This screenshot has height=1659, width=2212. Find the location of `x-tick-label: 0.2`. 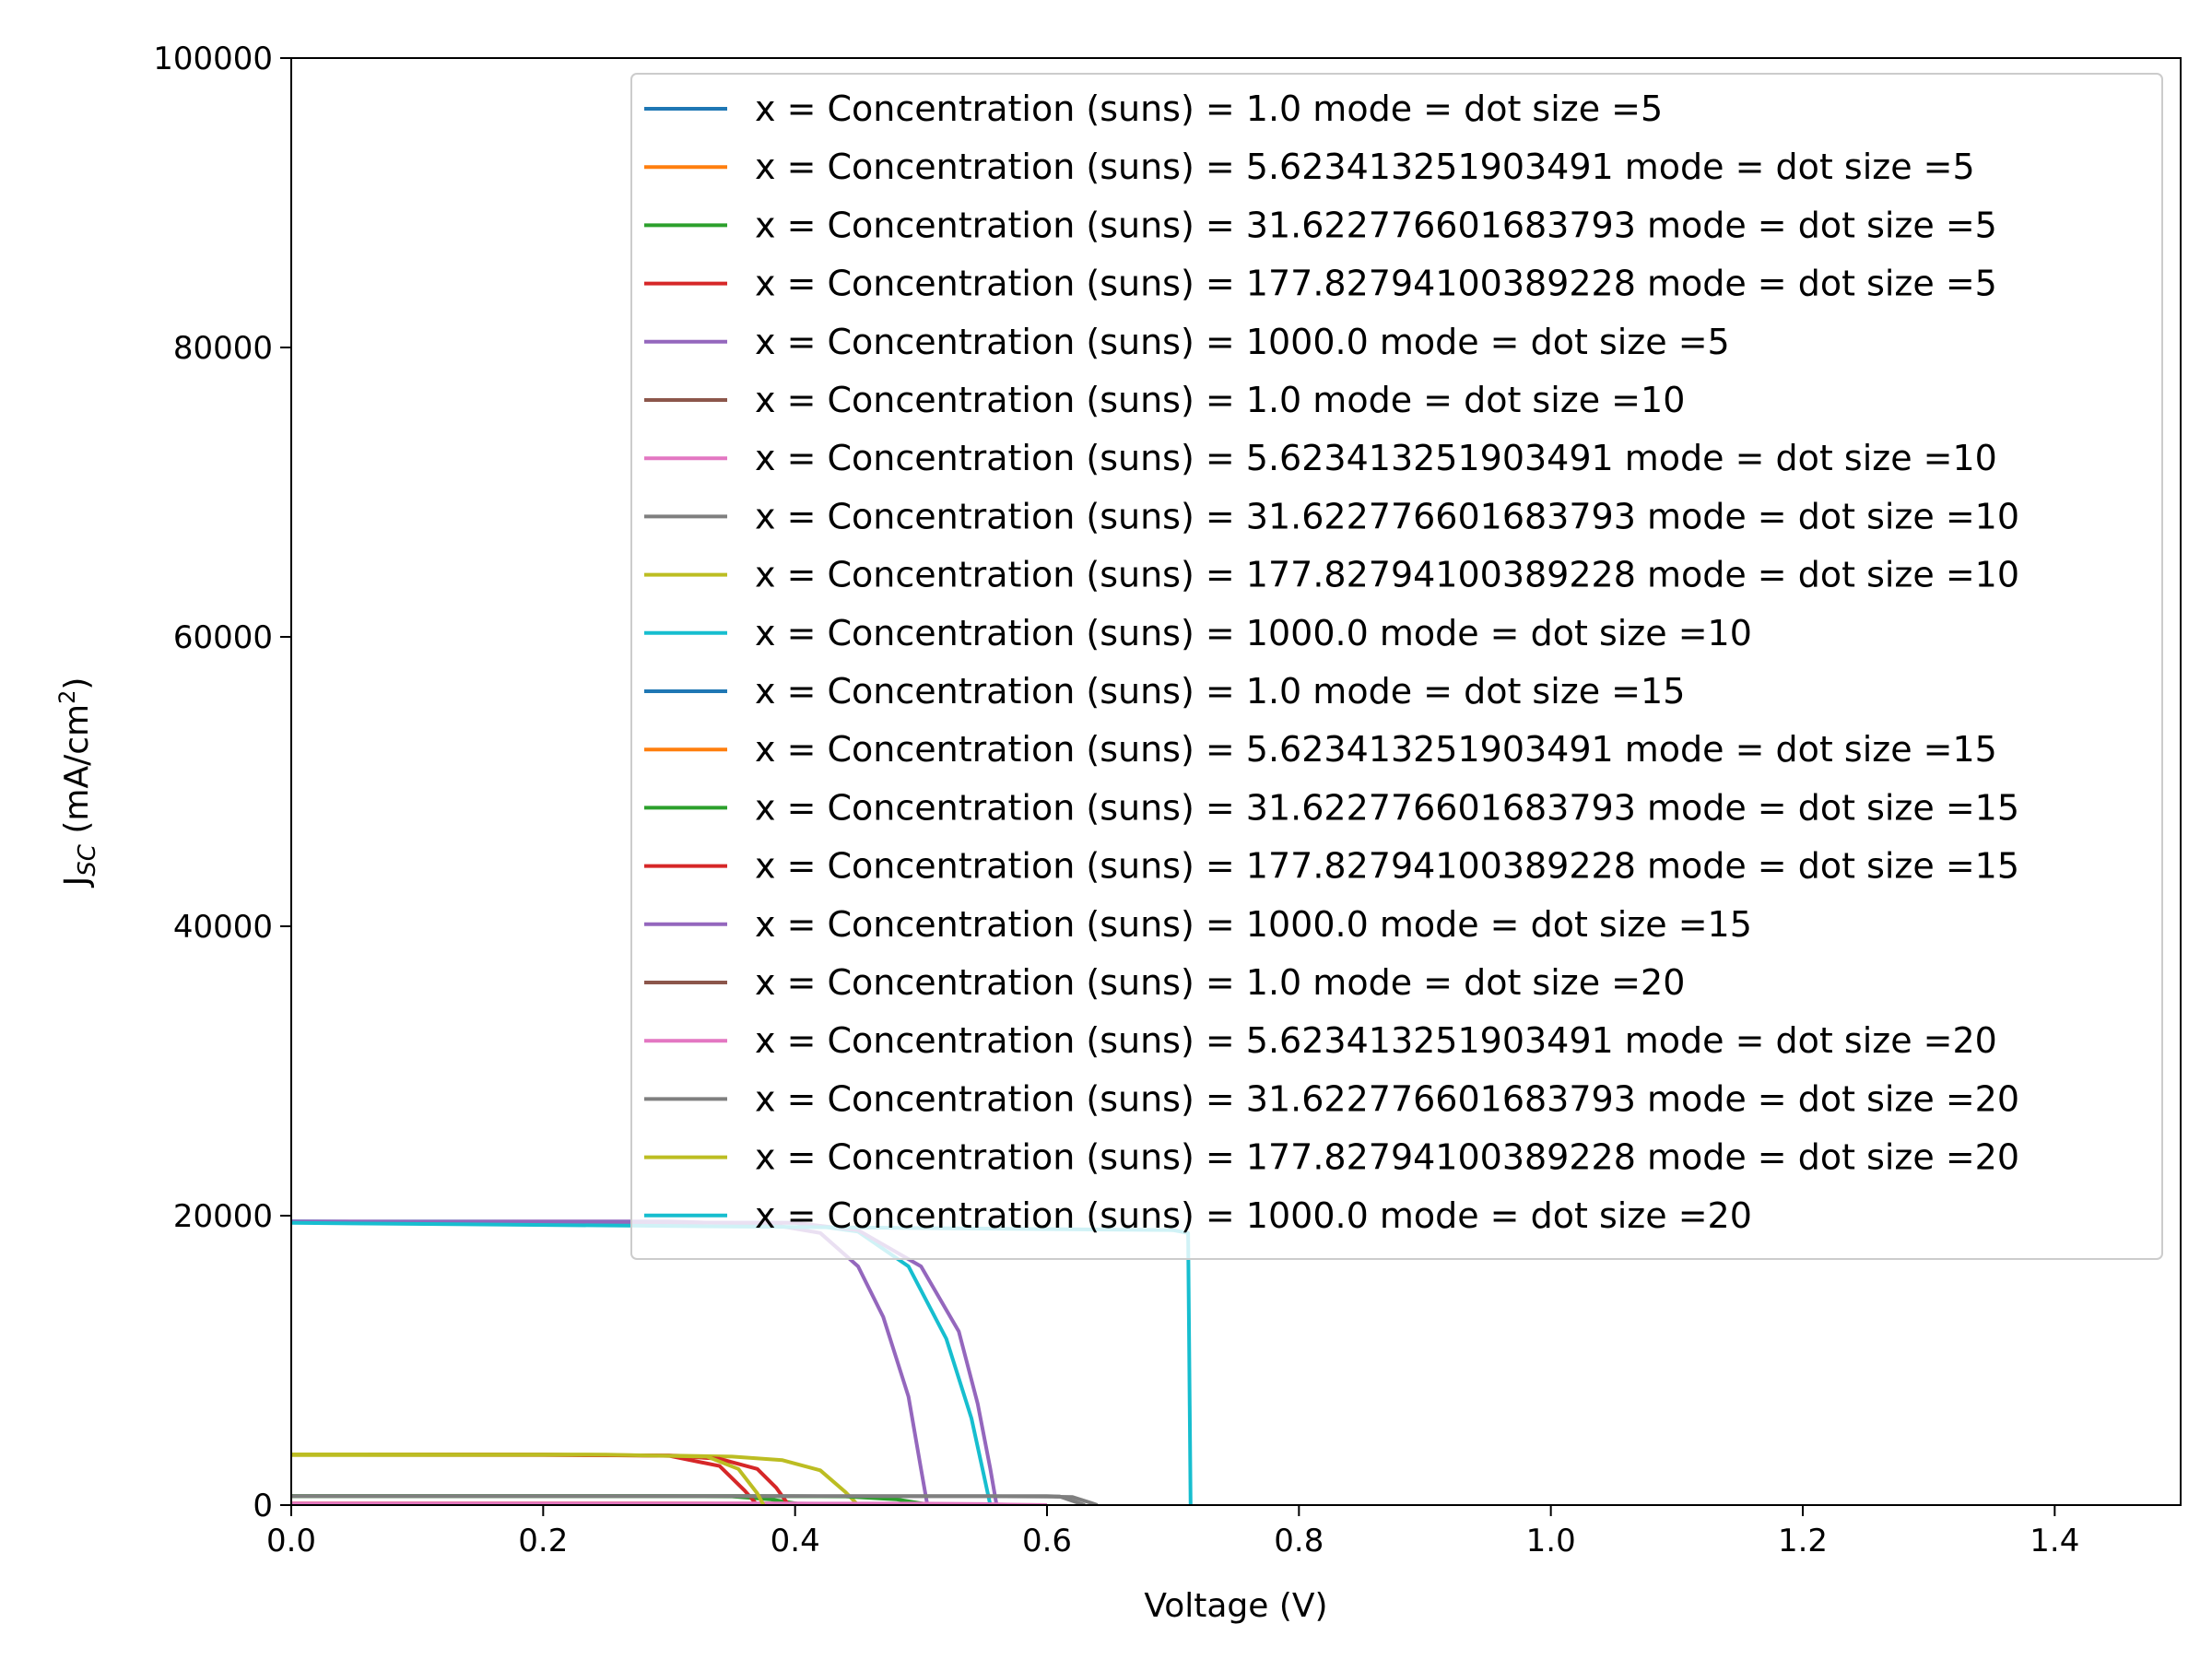

x-tick-label: 0.2 is located at coordinates (543, 1541).